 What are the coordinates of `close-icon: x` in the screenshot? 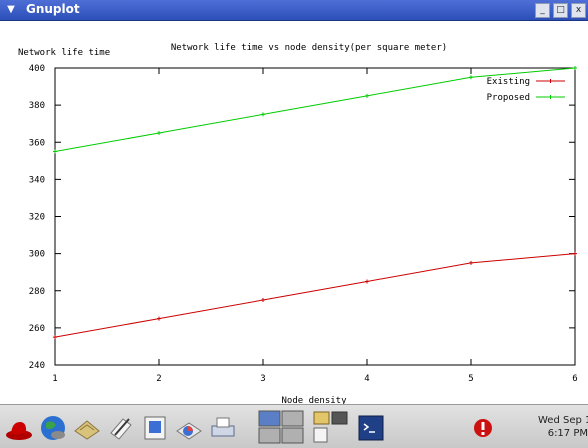 It's located at (578, 10).